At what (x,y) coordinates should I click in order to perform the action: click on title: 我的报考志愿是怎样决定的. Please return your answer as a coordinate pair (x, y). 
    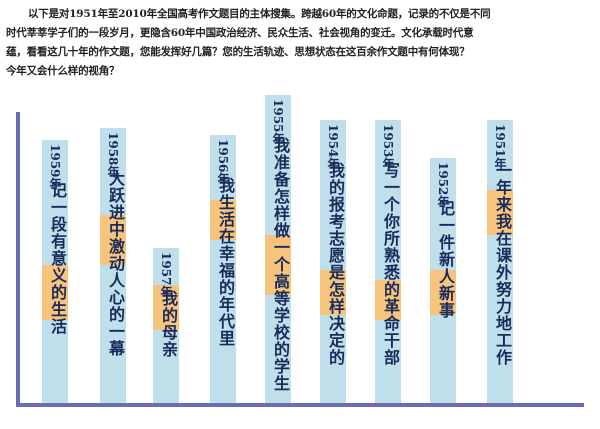
    Looking at the image, I should click on (335, 264).